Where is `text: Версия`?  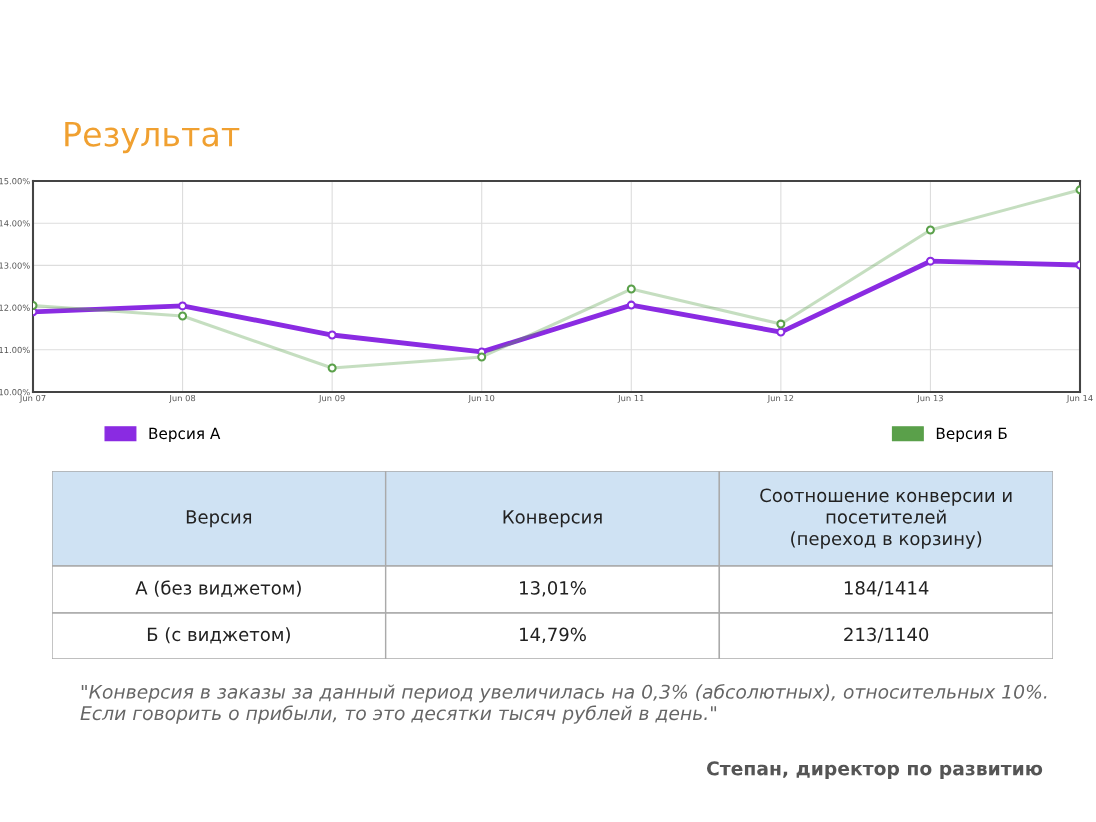 text: Версия is located at coordinates (219, 519).